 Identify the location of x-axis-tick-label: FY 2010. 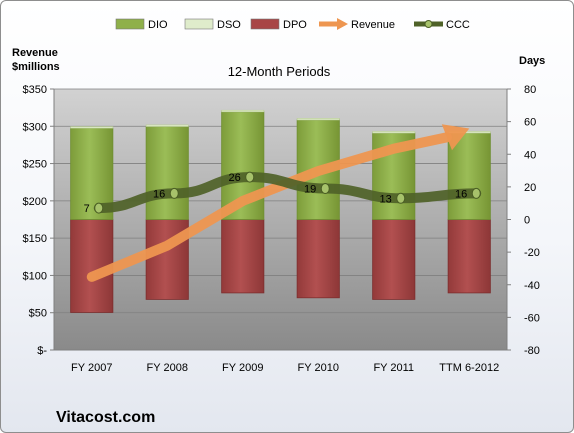
(318, 368).